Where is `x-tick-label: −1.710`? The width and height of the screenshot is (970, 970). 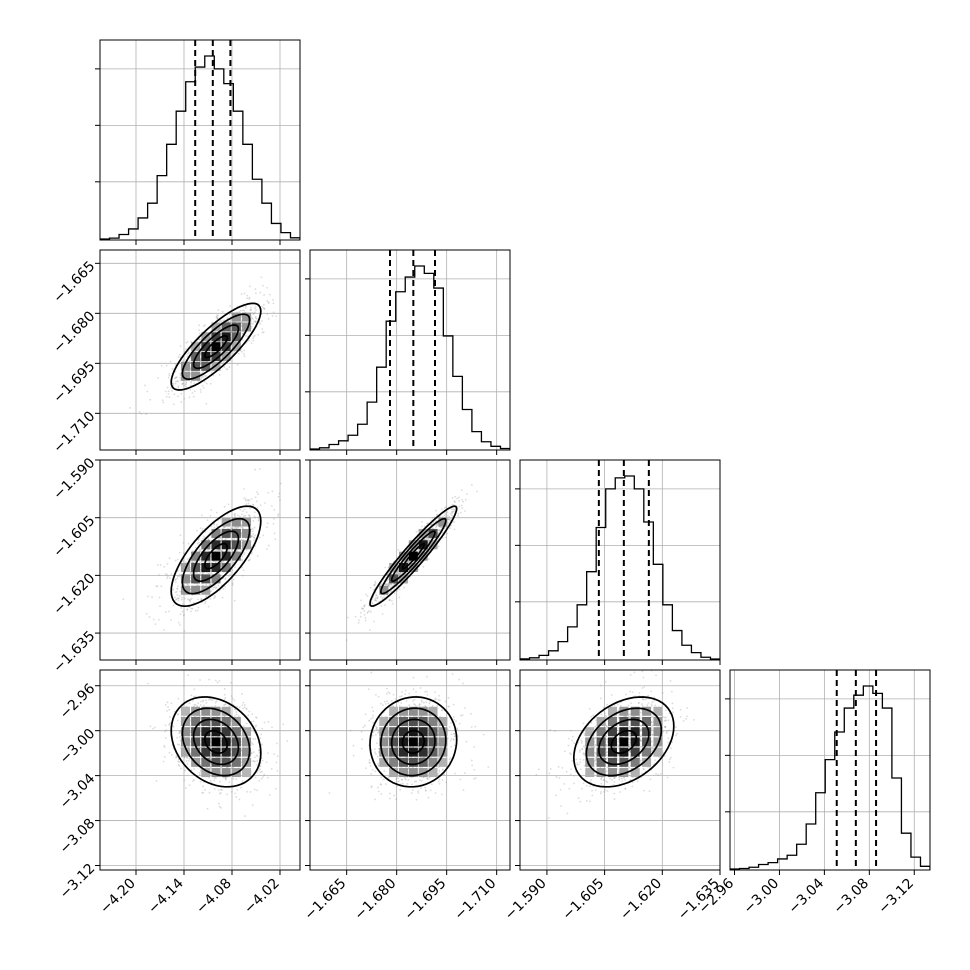
x-tick-label: −1.710 is located at coordinates (476, 900).